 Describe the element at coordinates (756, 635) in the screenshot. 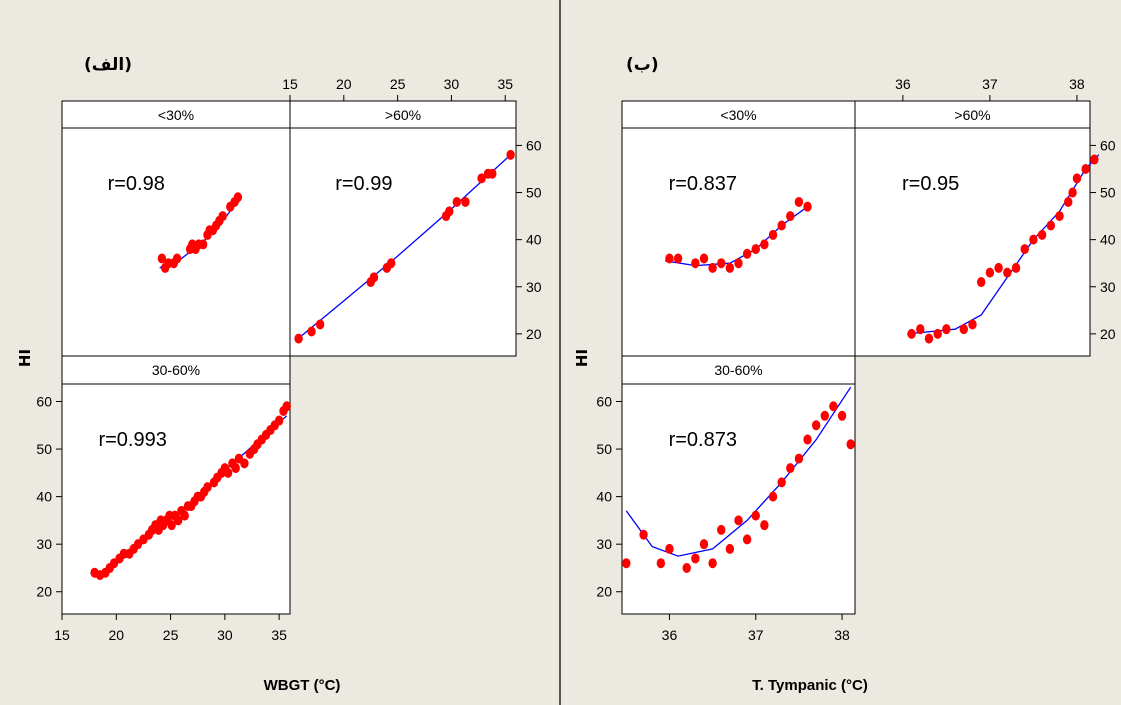

I see `x-tick-label-bottom: 37` at that location.